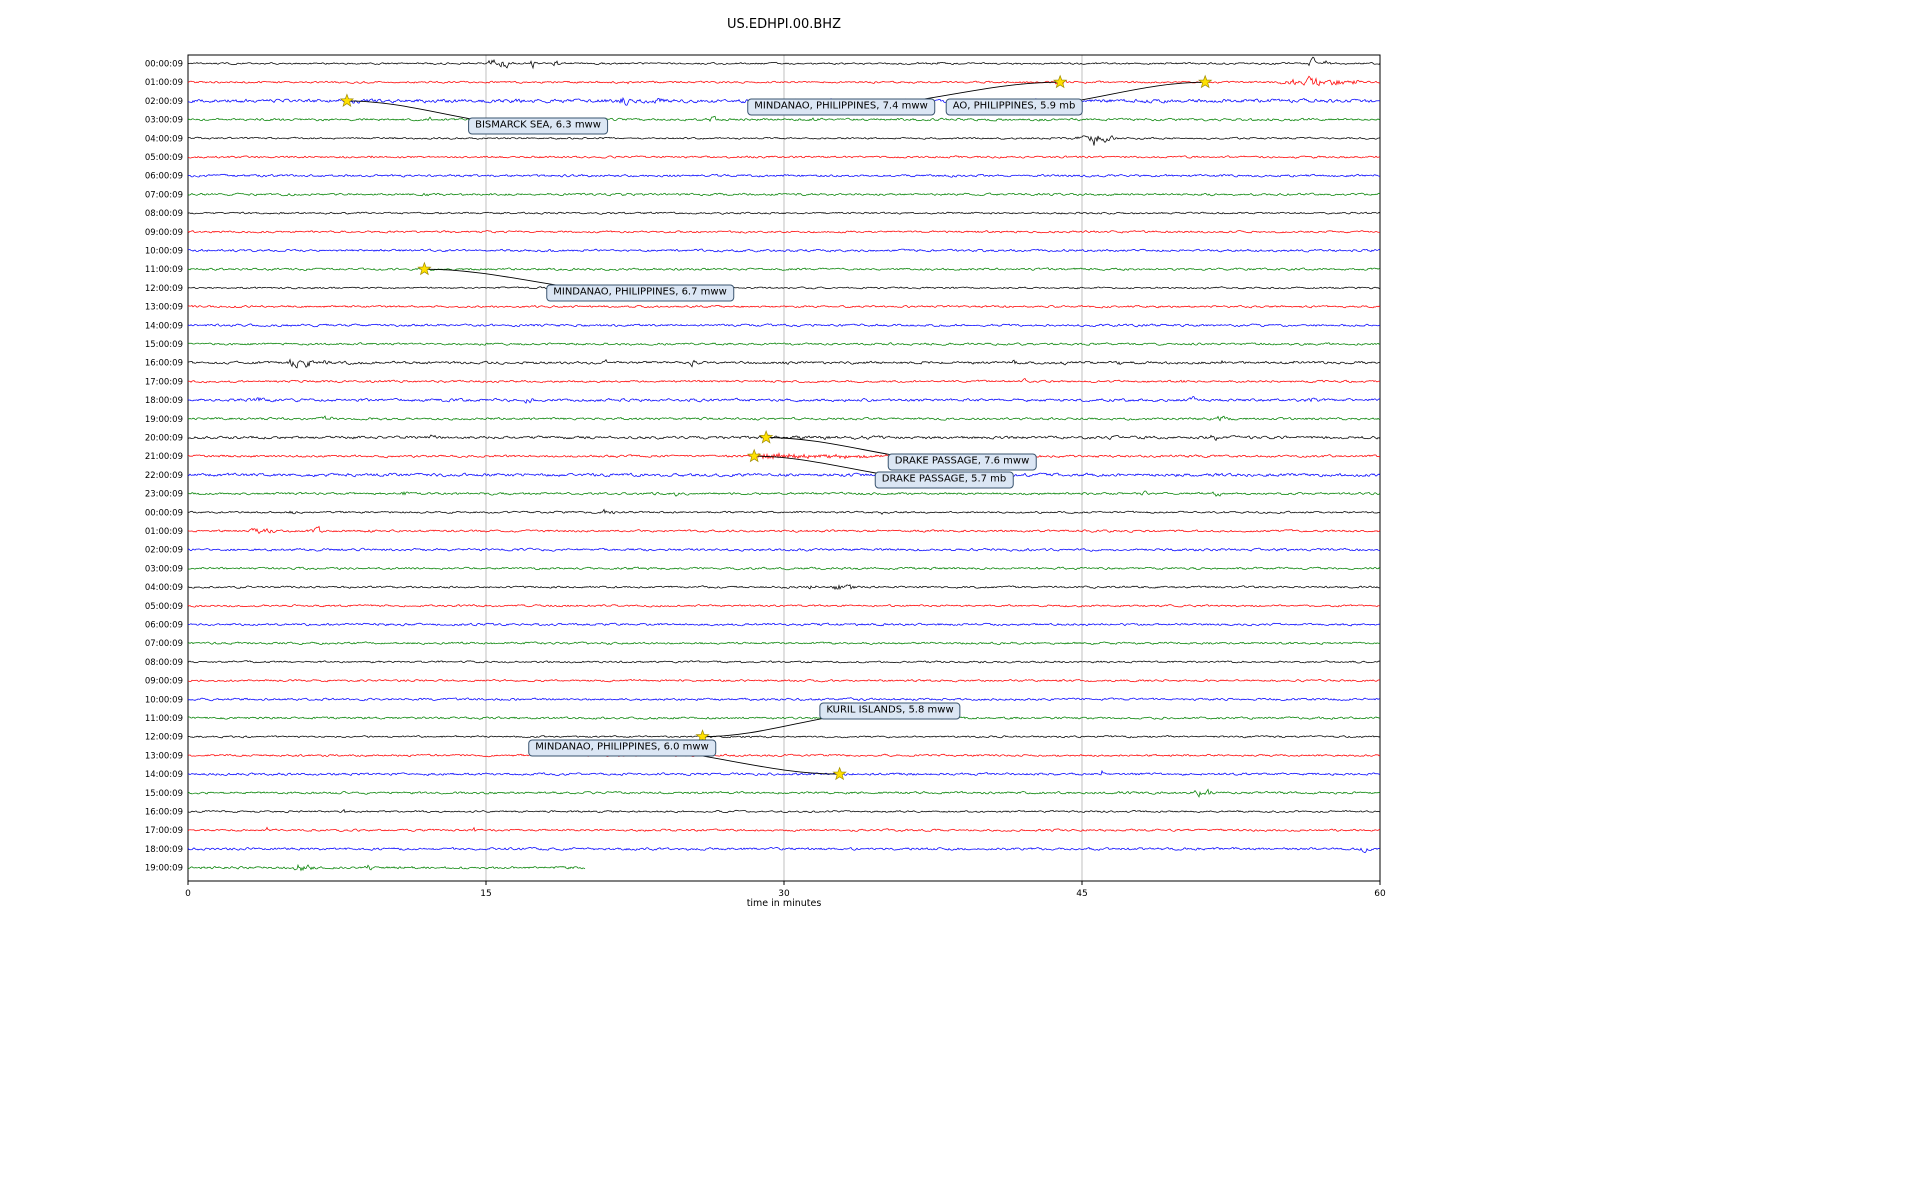  What do you see at coordinates (485, 894) in the screenshot?
I see `x-tick-label: 15` at bounding box center [485, 894].